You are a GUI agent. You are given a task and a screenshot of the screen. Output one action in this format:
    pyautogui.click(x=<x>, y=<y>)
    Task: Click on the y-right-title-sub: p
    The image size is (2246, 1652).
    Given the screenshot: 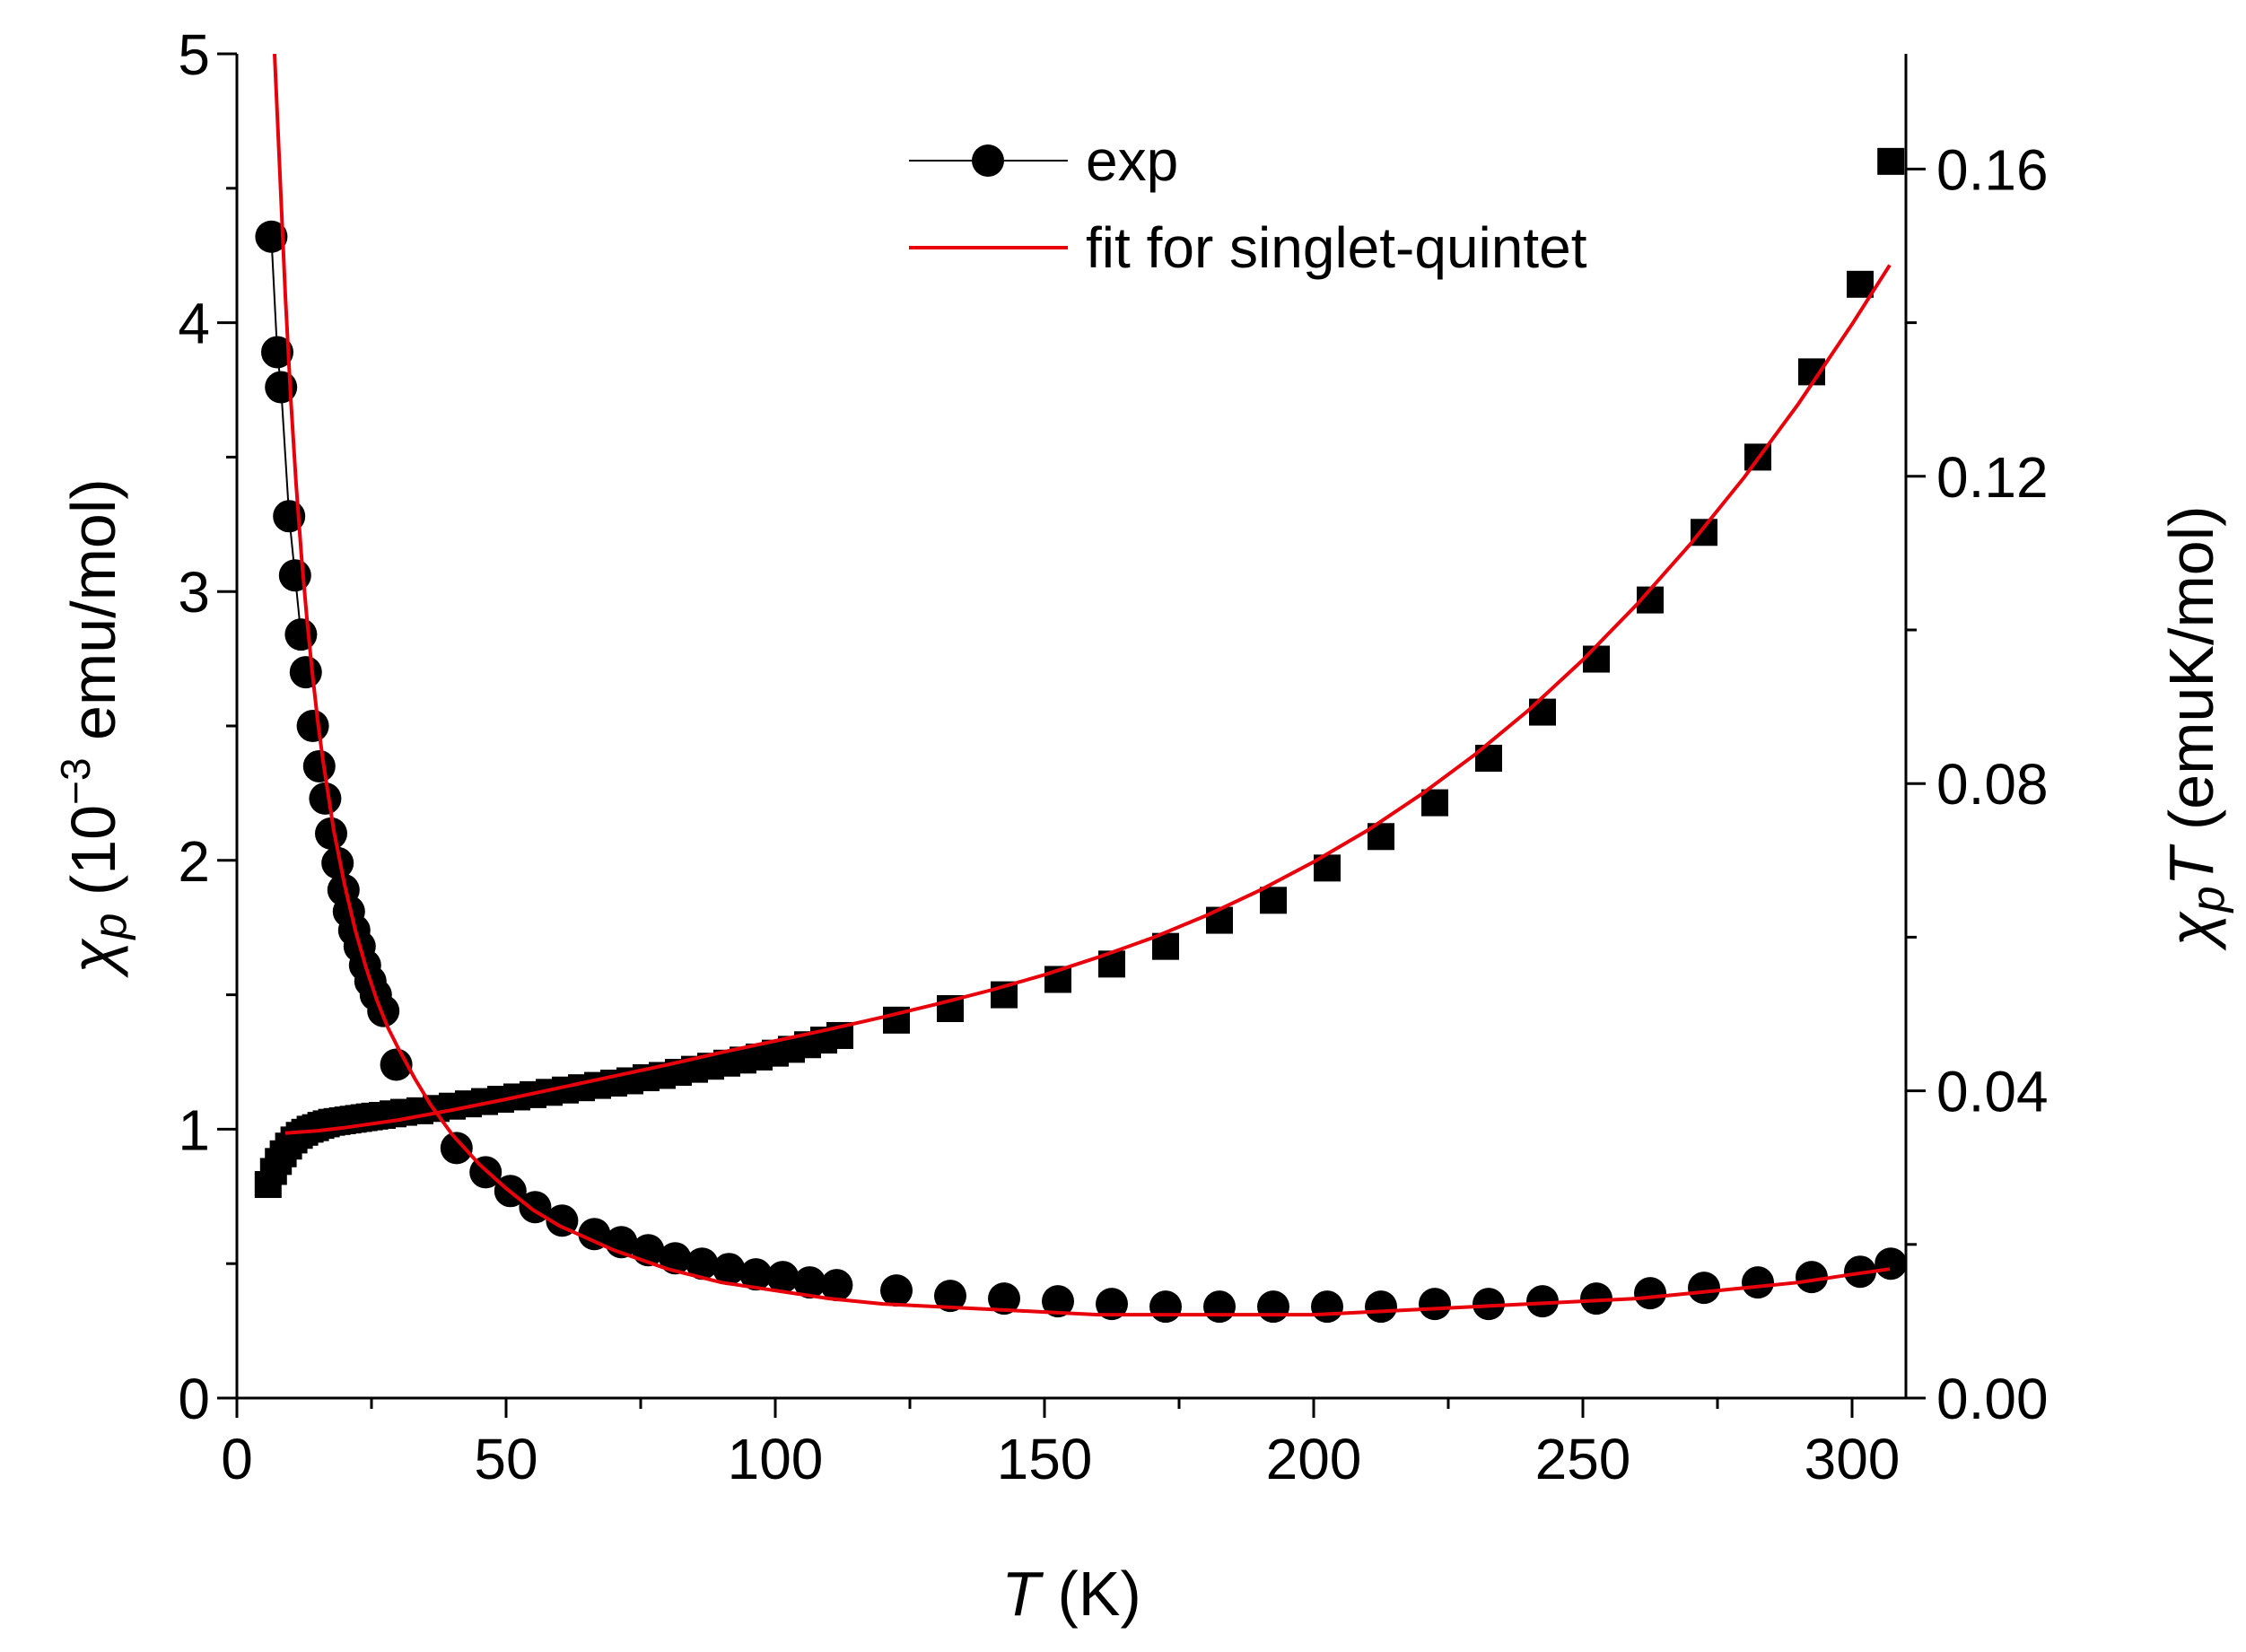 What is the action you would take?
    pyautogui.click(x=2208, y=899)
    